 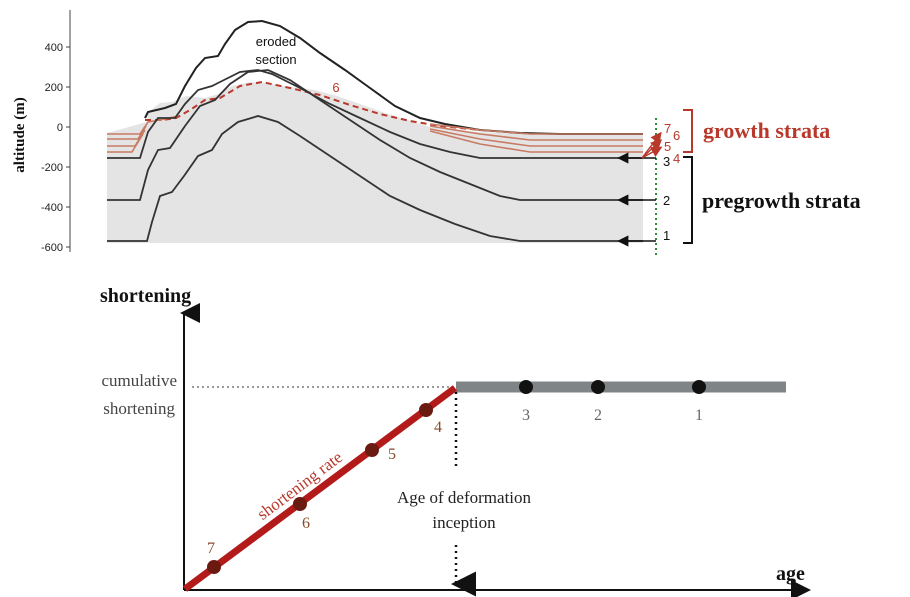 I want to click on growth-point-label-5: 5, so click(x=392, y=454).